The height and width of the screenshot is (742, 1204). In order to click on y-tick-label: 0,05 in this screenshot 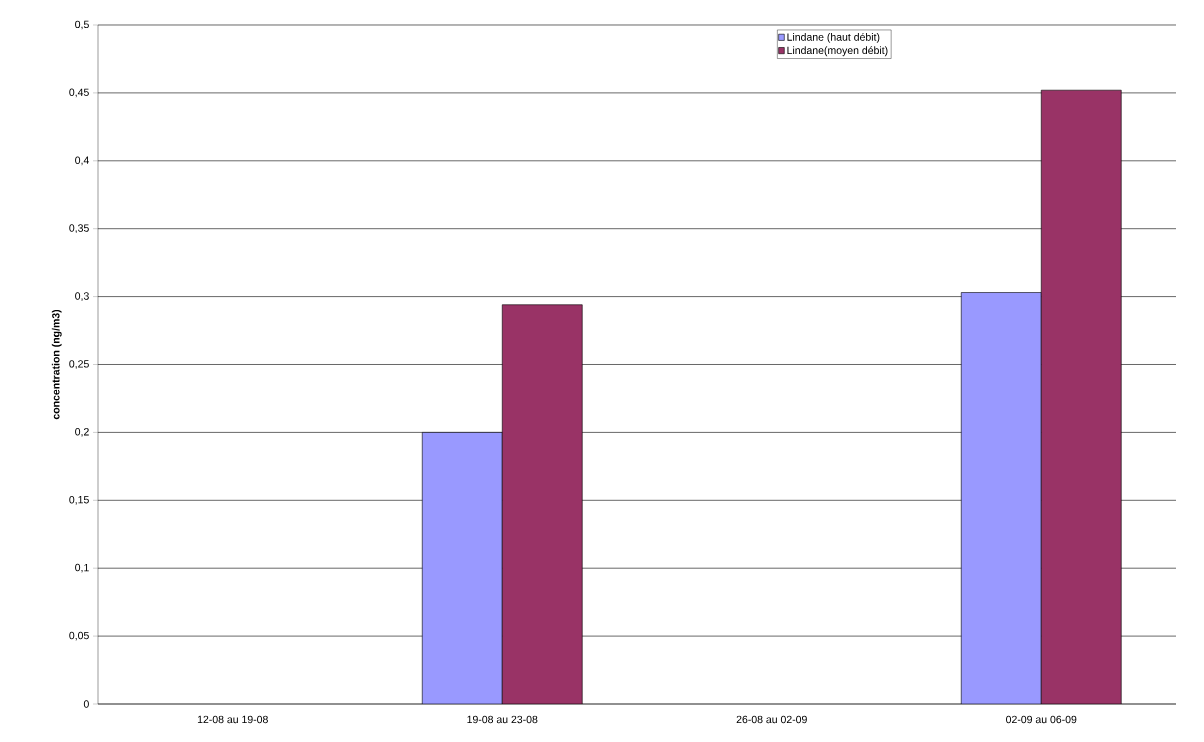, I will do `click(79, 636)`.